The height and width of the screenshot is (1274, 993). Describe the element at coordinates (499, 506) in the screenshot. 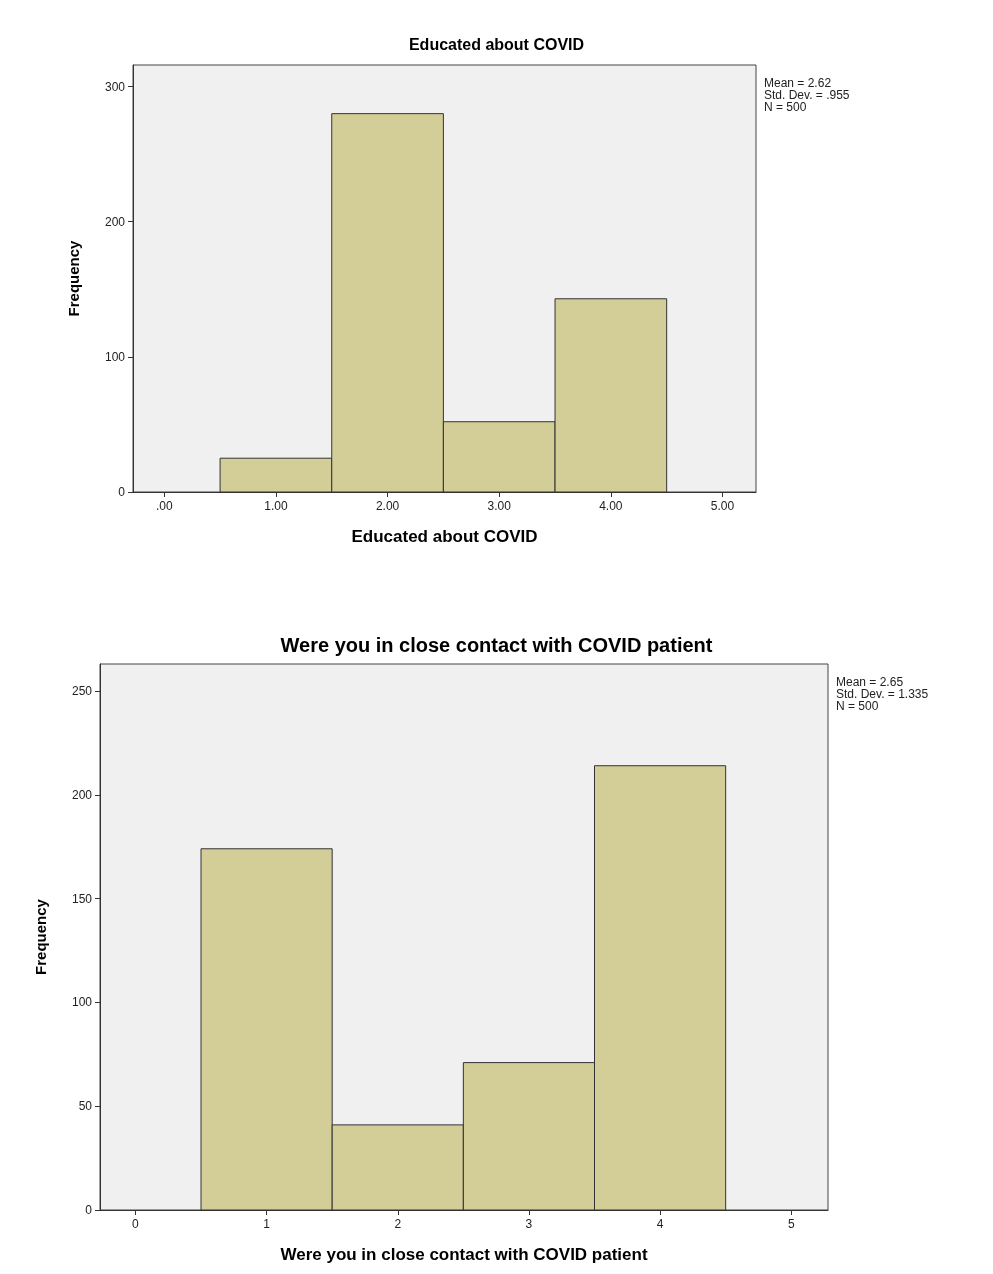

I see `x-tick-label: 3.00` at that location.